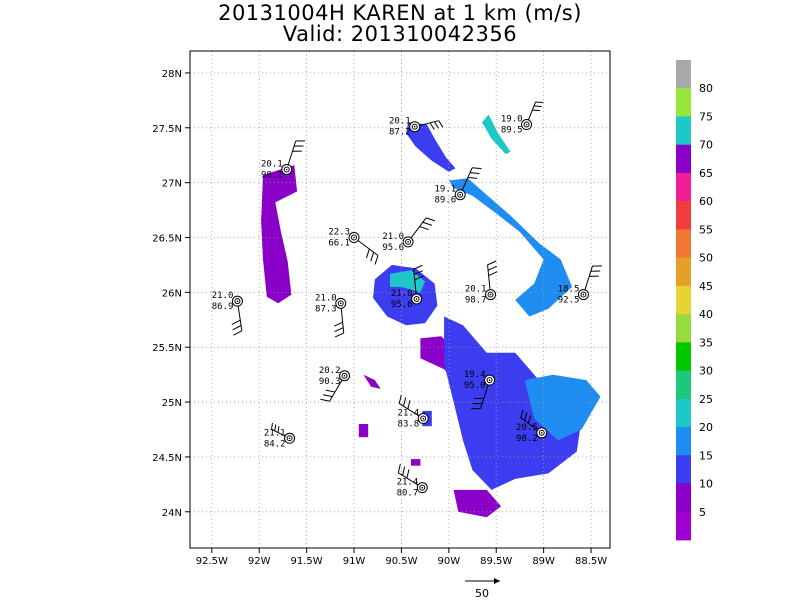  What do you see at coordinates (706, 455) in the screenshot?
I see `colorbar-label: 15` at bounding box center [706, 455].